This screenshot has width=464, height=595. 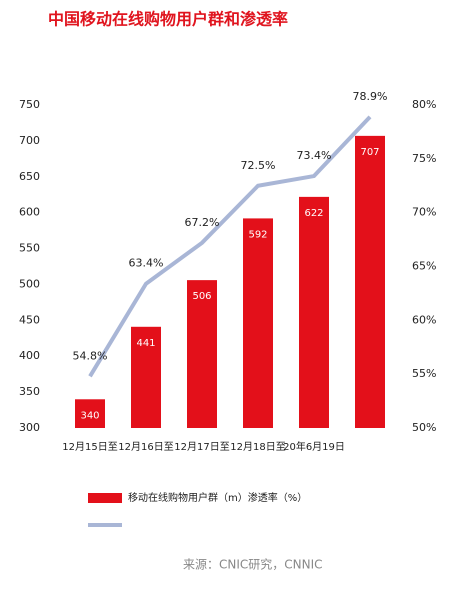 I want to click on y2-tick-label: 60%, so click(x=424, y=319).